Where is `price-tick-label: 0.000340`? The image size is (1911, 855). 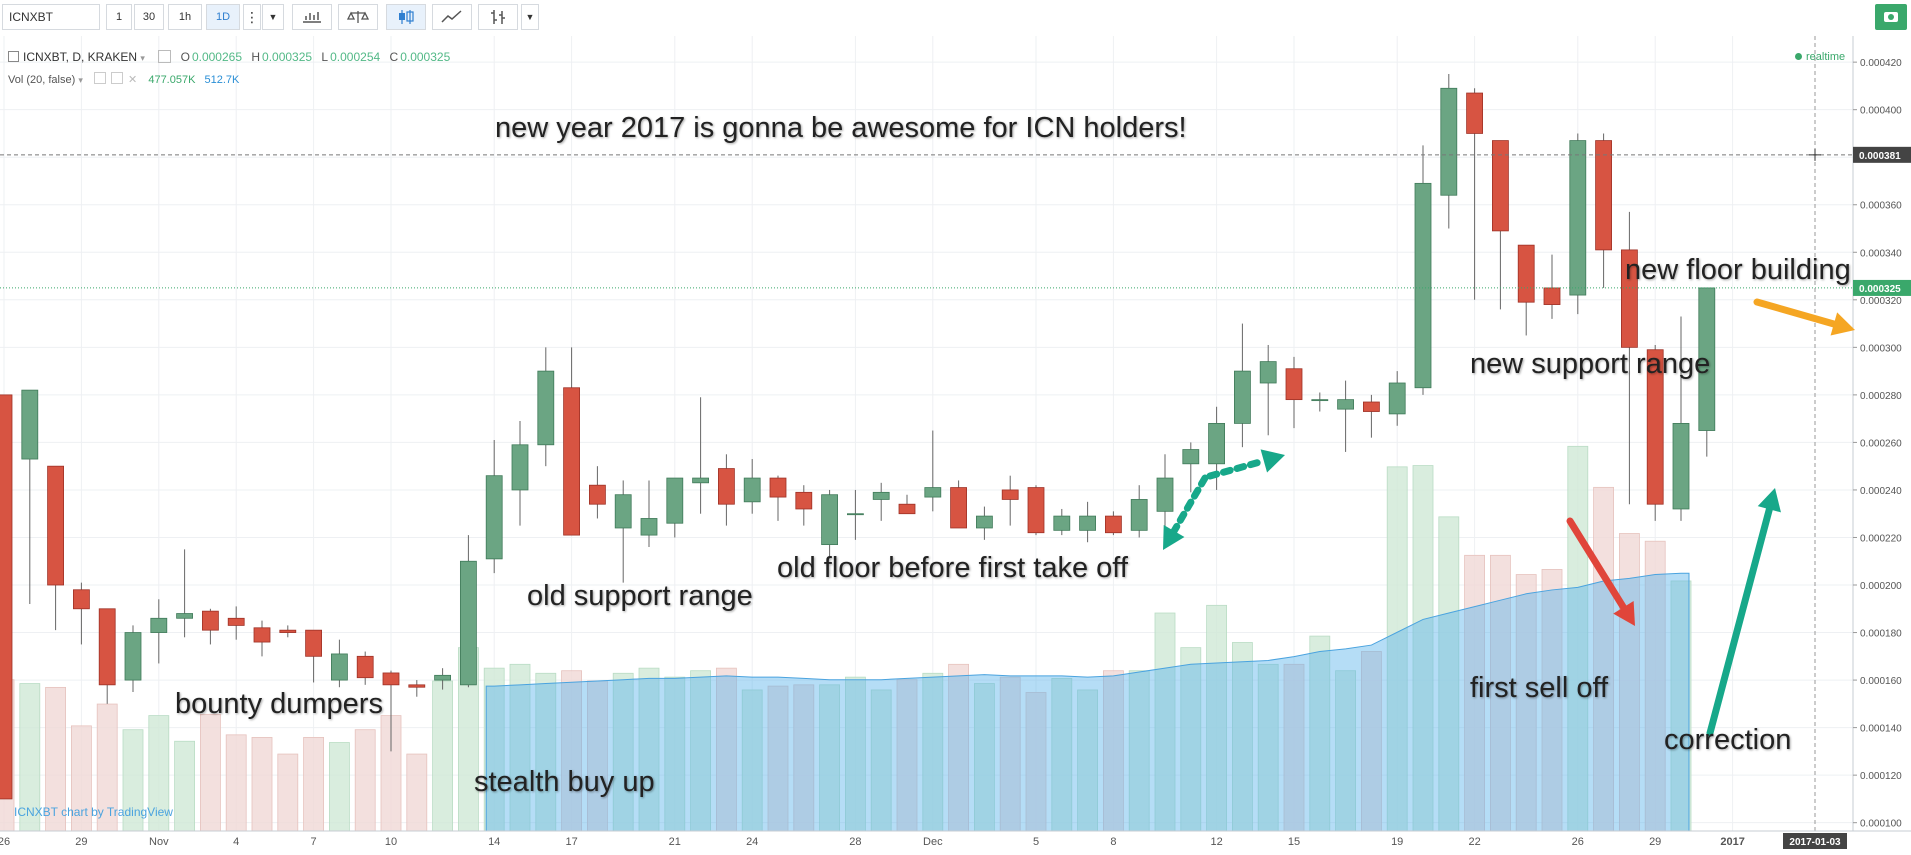 price-tick-label: 0.000340 is located at coordinates (1881, 253).